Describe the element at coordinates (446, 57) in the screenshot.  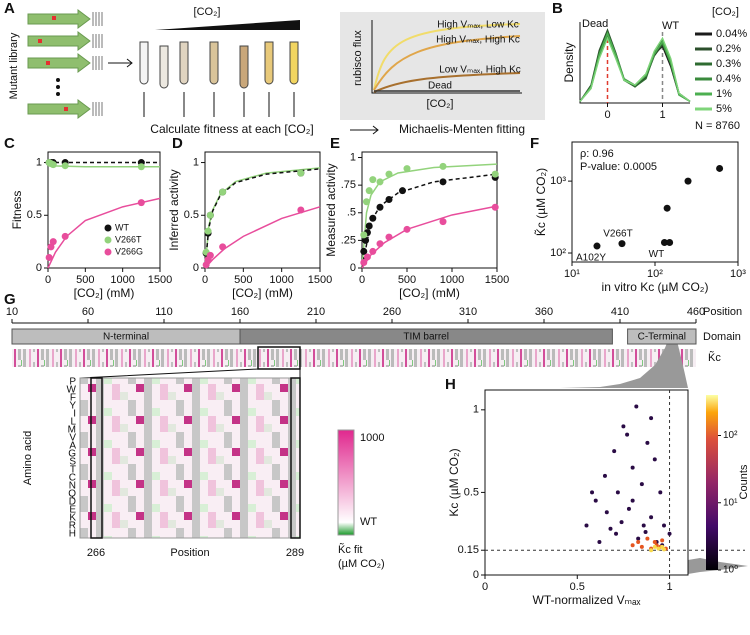
I see `model-axes` at that location.